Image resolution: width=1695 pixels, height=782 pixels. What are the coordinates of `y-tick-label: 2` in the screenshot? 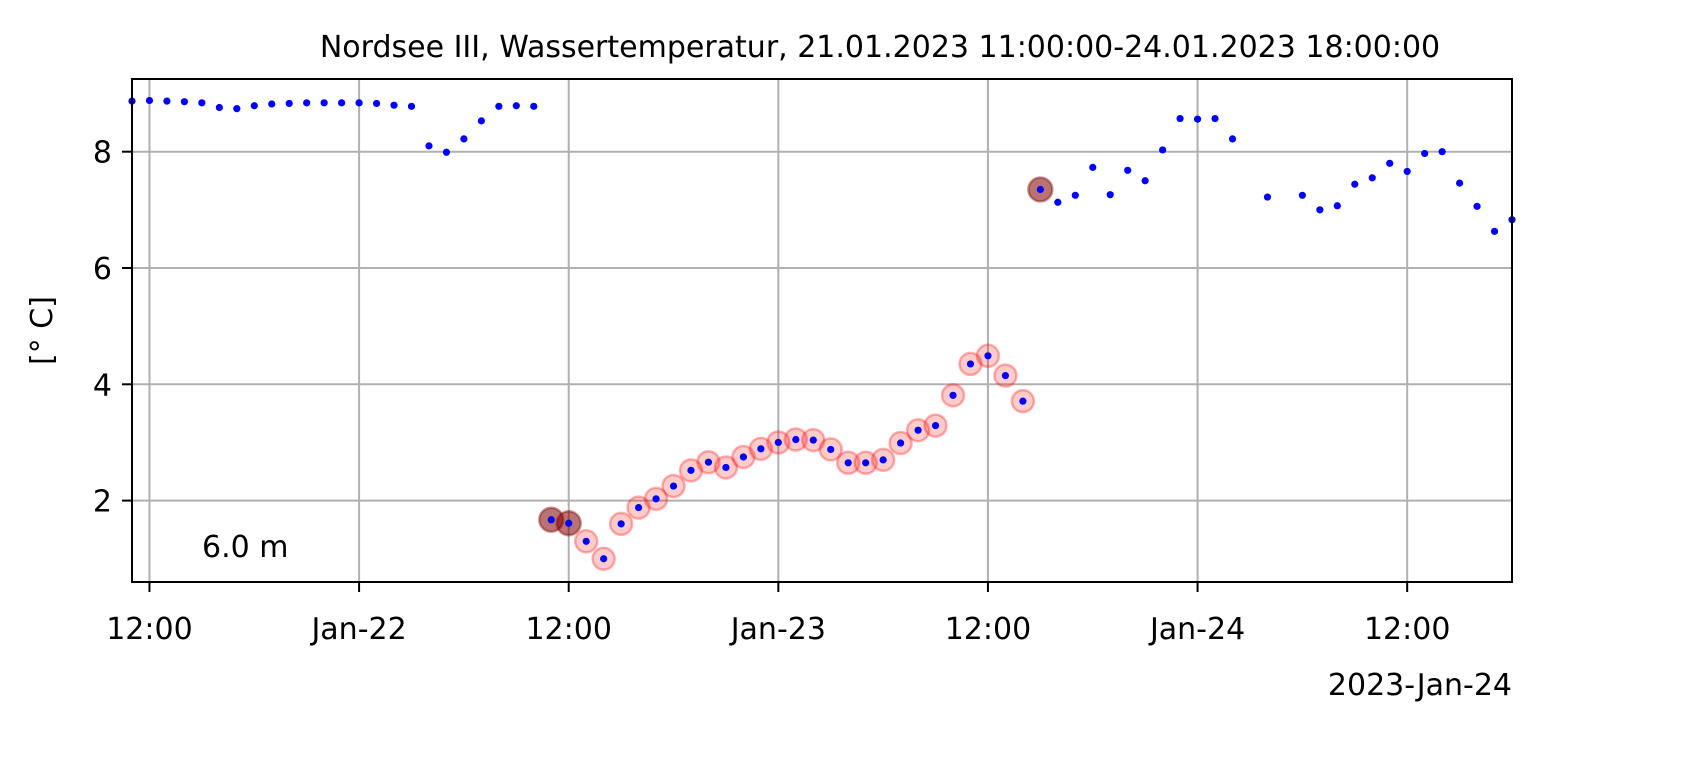 It's located at (102, 502).